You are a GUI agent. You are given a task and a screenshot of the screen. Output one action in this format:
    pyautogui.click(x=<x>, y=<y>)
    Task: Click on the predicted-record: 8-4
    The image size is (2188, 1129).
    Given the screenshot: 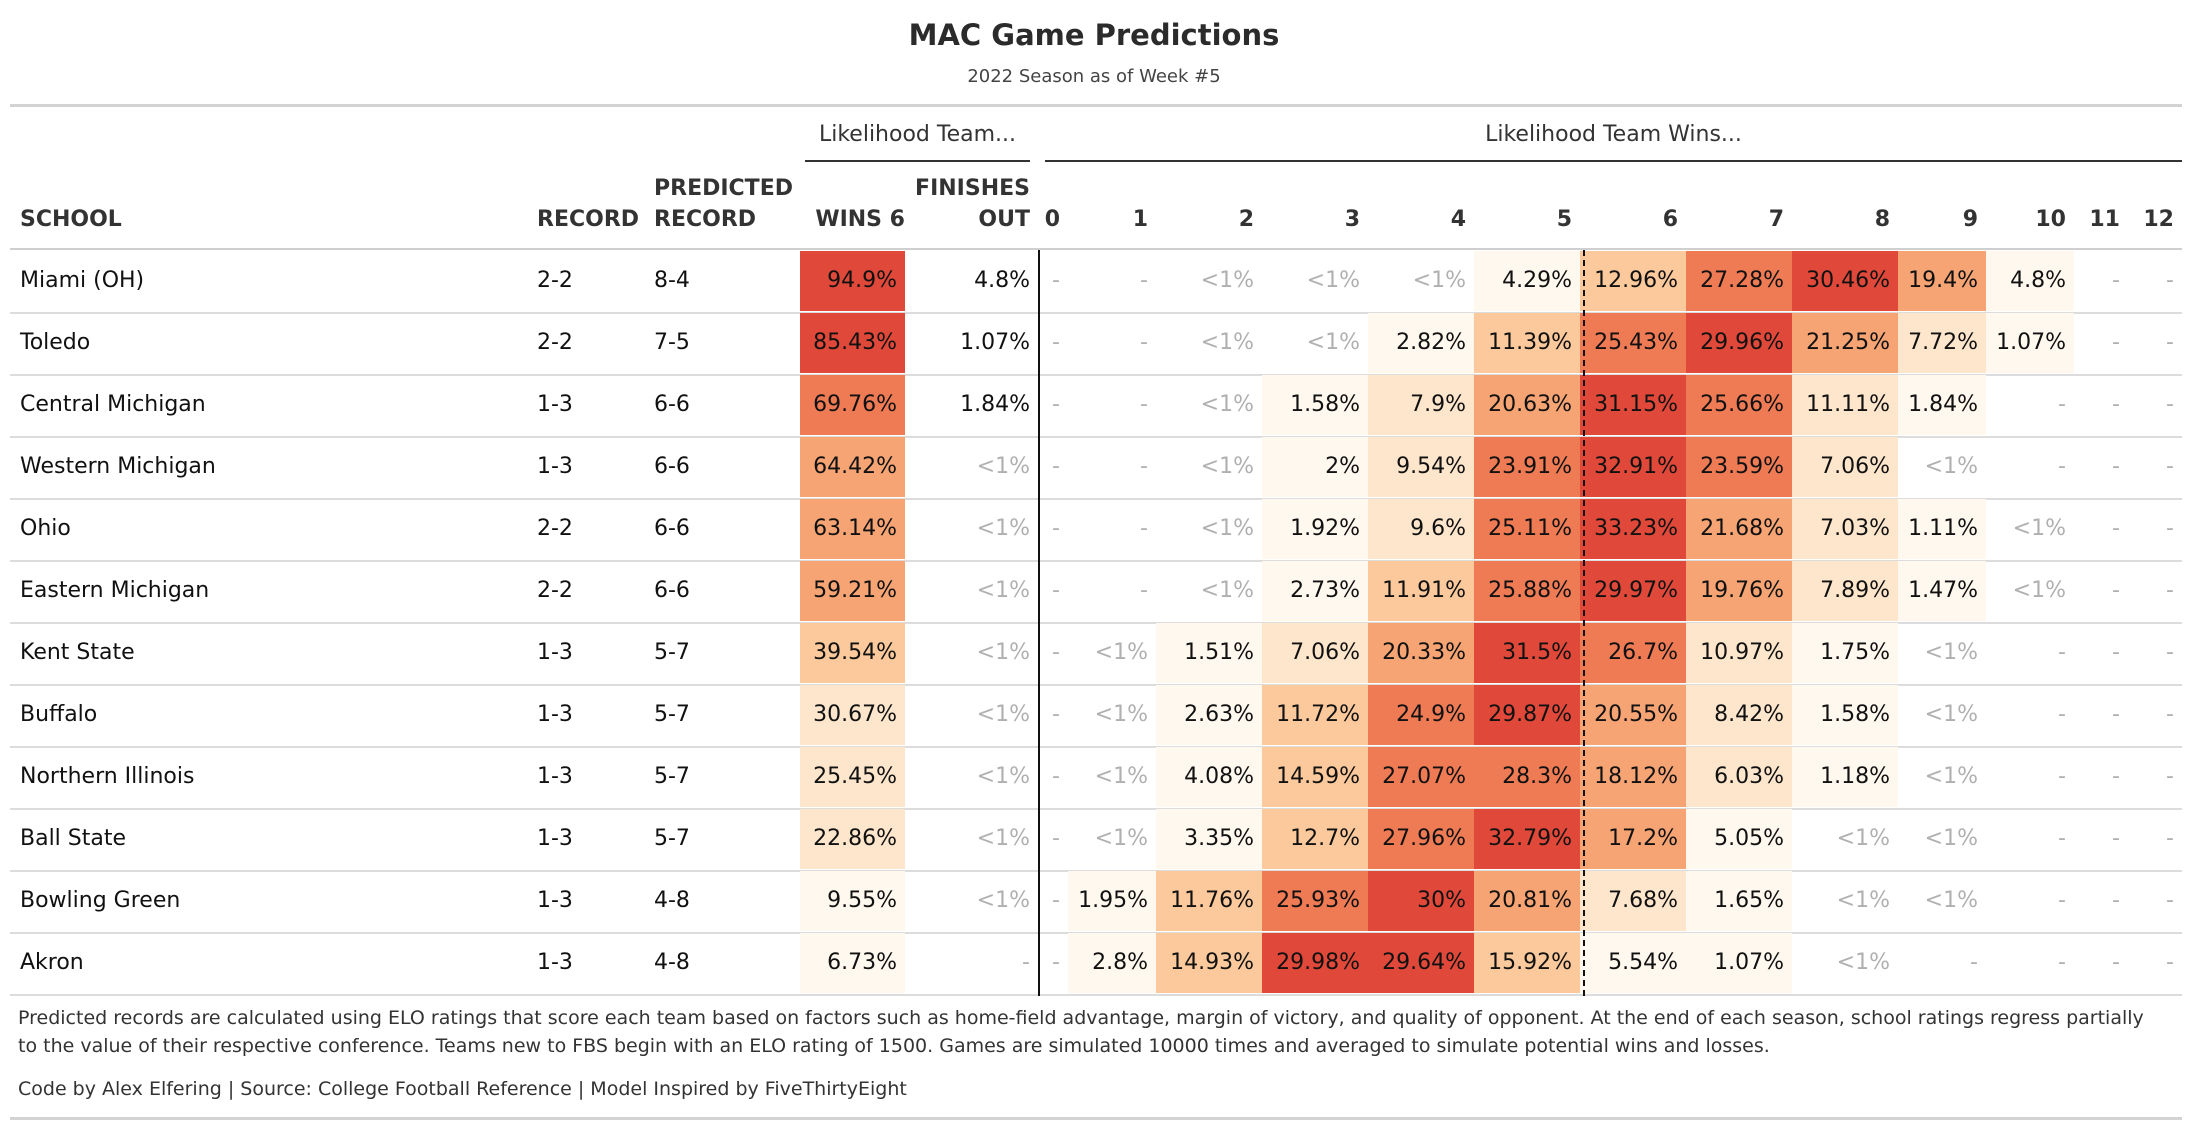 What is the action you would take?
    pyautogui.click(x=672, y=280)
    